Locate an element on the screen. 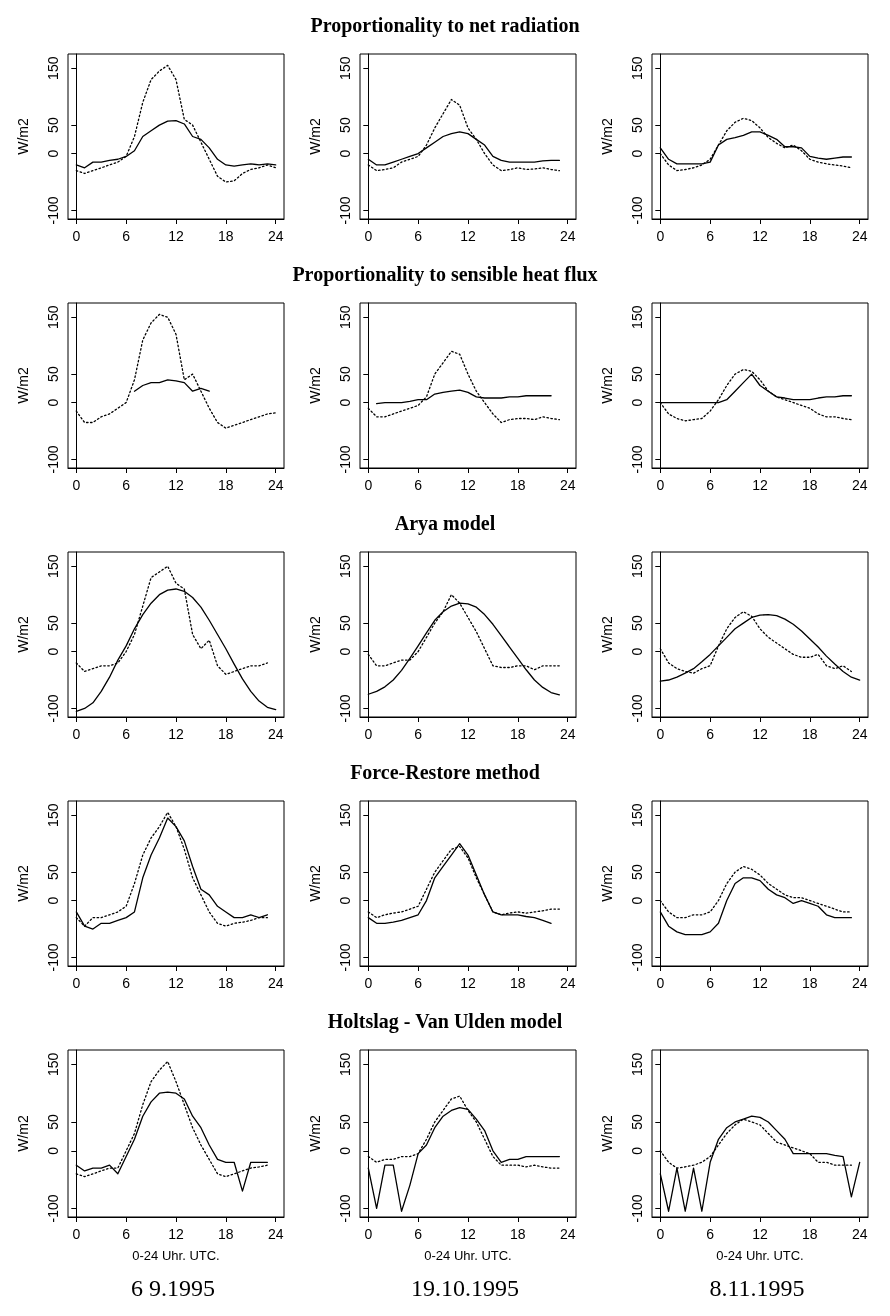  text: 6 9.1995 is located at coordinates (173, 1288).